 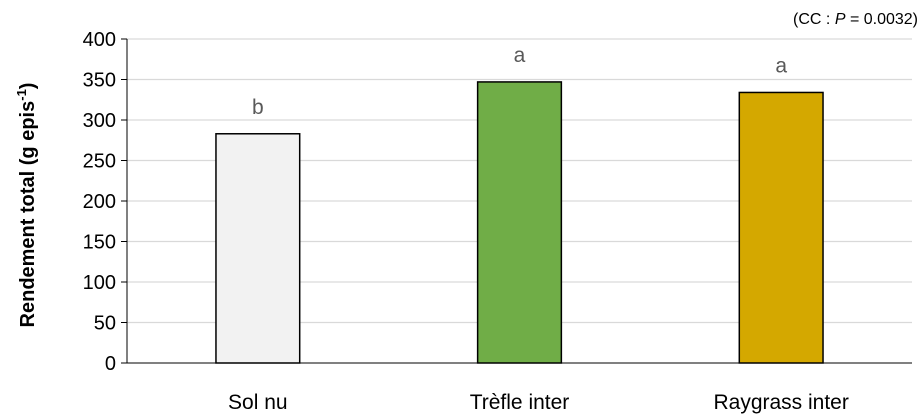 I want to click on y-axis-title: Rendement total (g epis-1), so click(x=26, y=205).